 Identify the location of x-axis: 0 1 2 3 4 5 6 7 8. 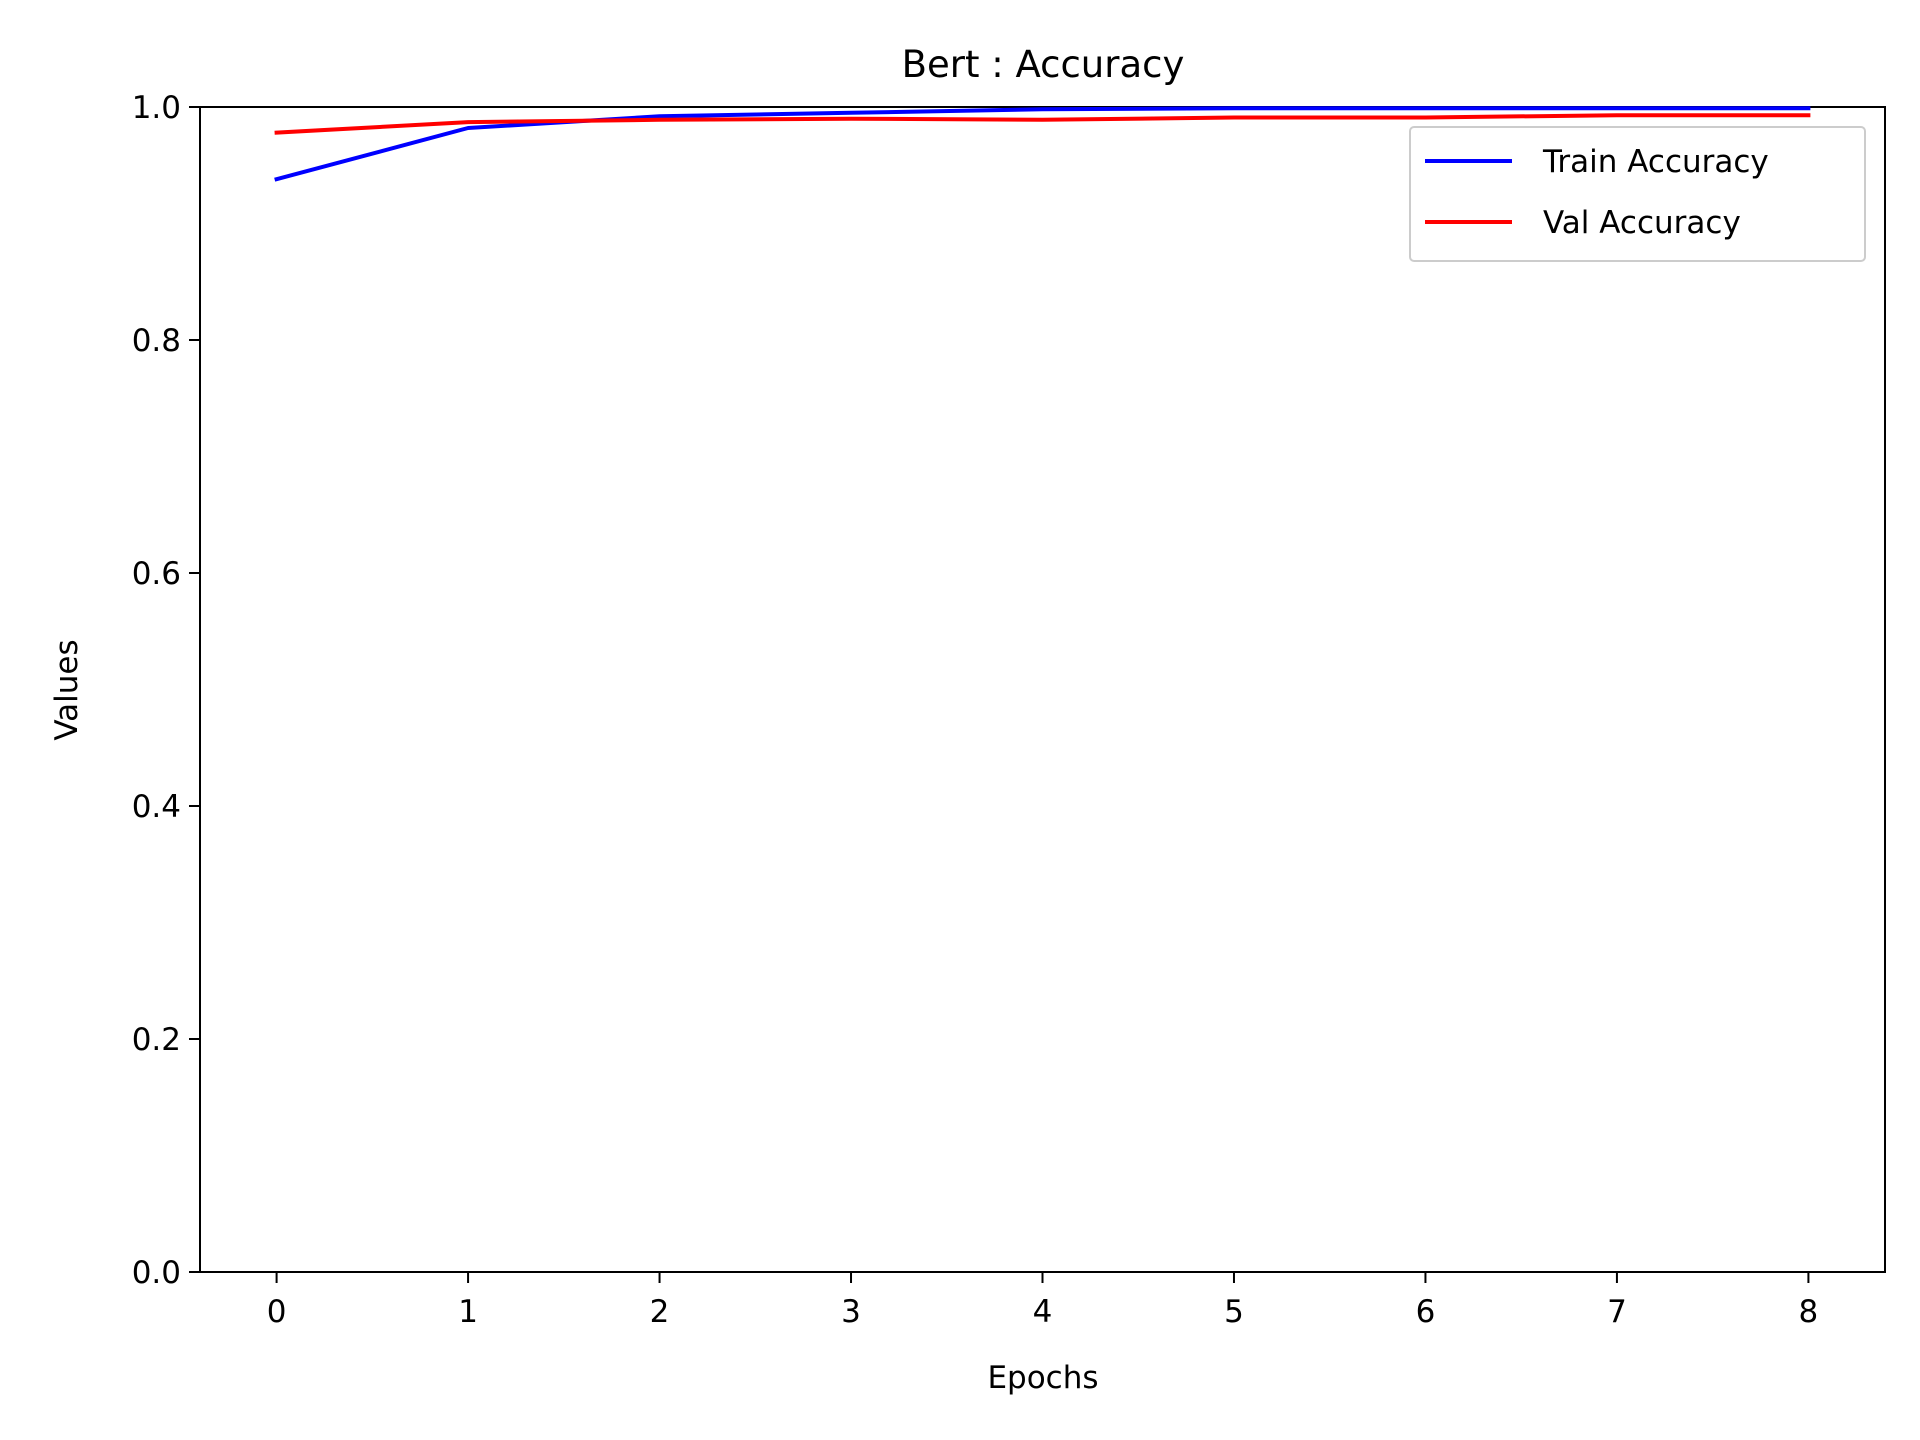
(1043, 1301).